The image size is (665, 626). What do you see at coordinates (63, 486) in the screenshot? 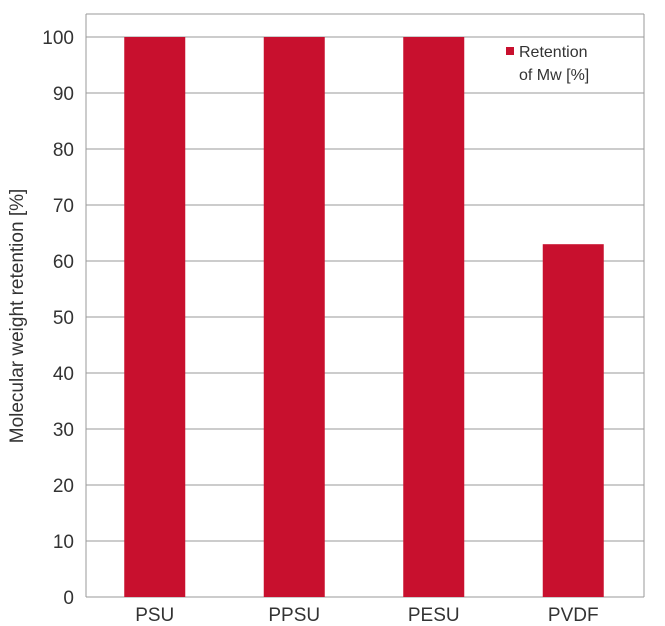
I see `y-tick-label-20: 20` at bounding box center [63, 486].